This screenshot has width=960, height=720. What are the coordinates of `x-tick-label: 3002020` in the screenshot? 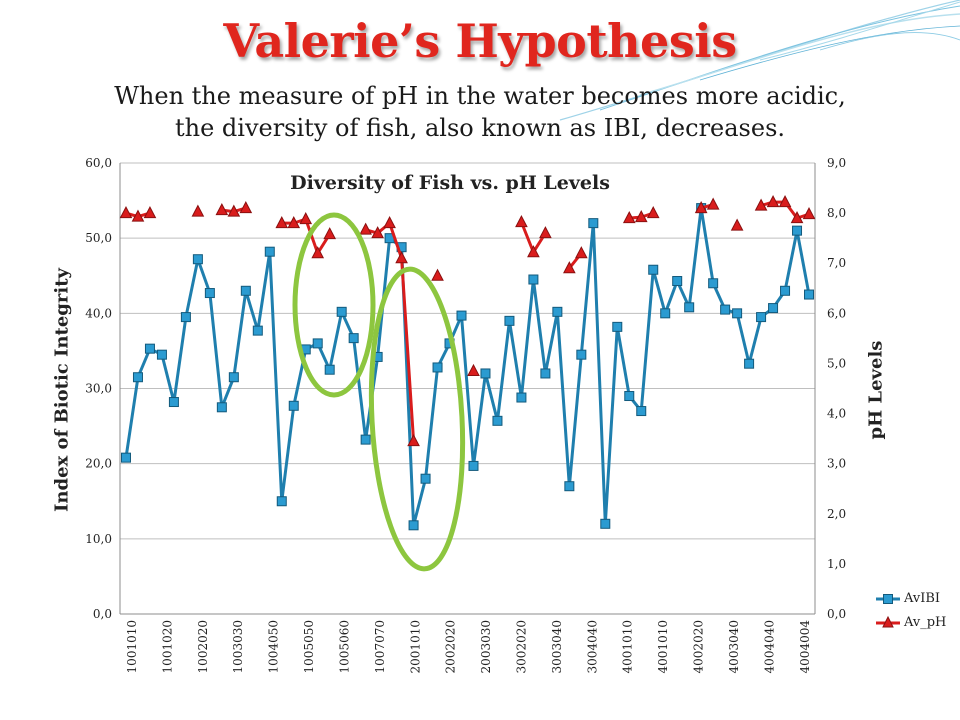 It's located at (521, 646).